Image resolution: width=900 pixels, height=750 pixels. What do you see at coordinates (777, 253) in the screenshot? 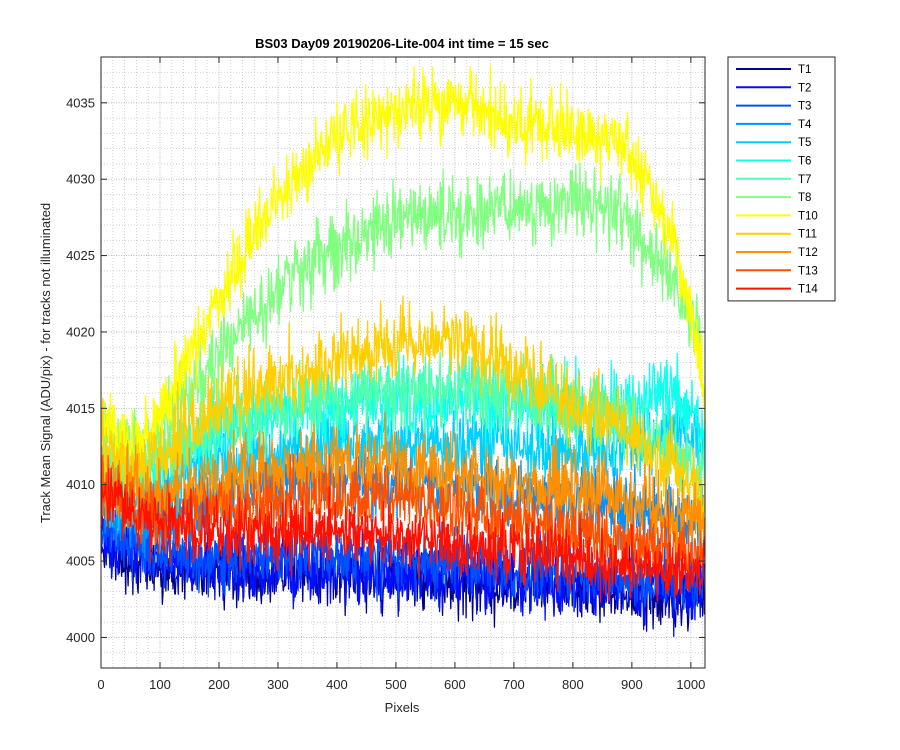
I see `legend-entry: T12` at bounding box center [777, 253].